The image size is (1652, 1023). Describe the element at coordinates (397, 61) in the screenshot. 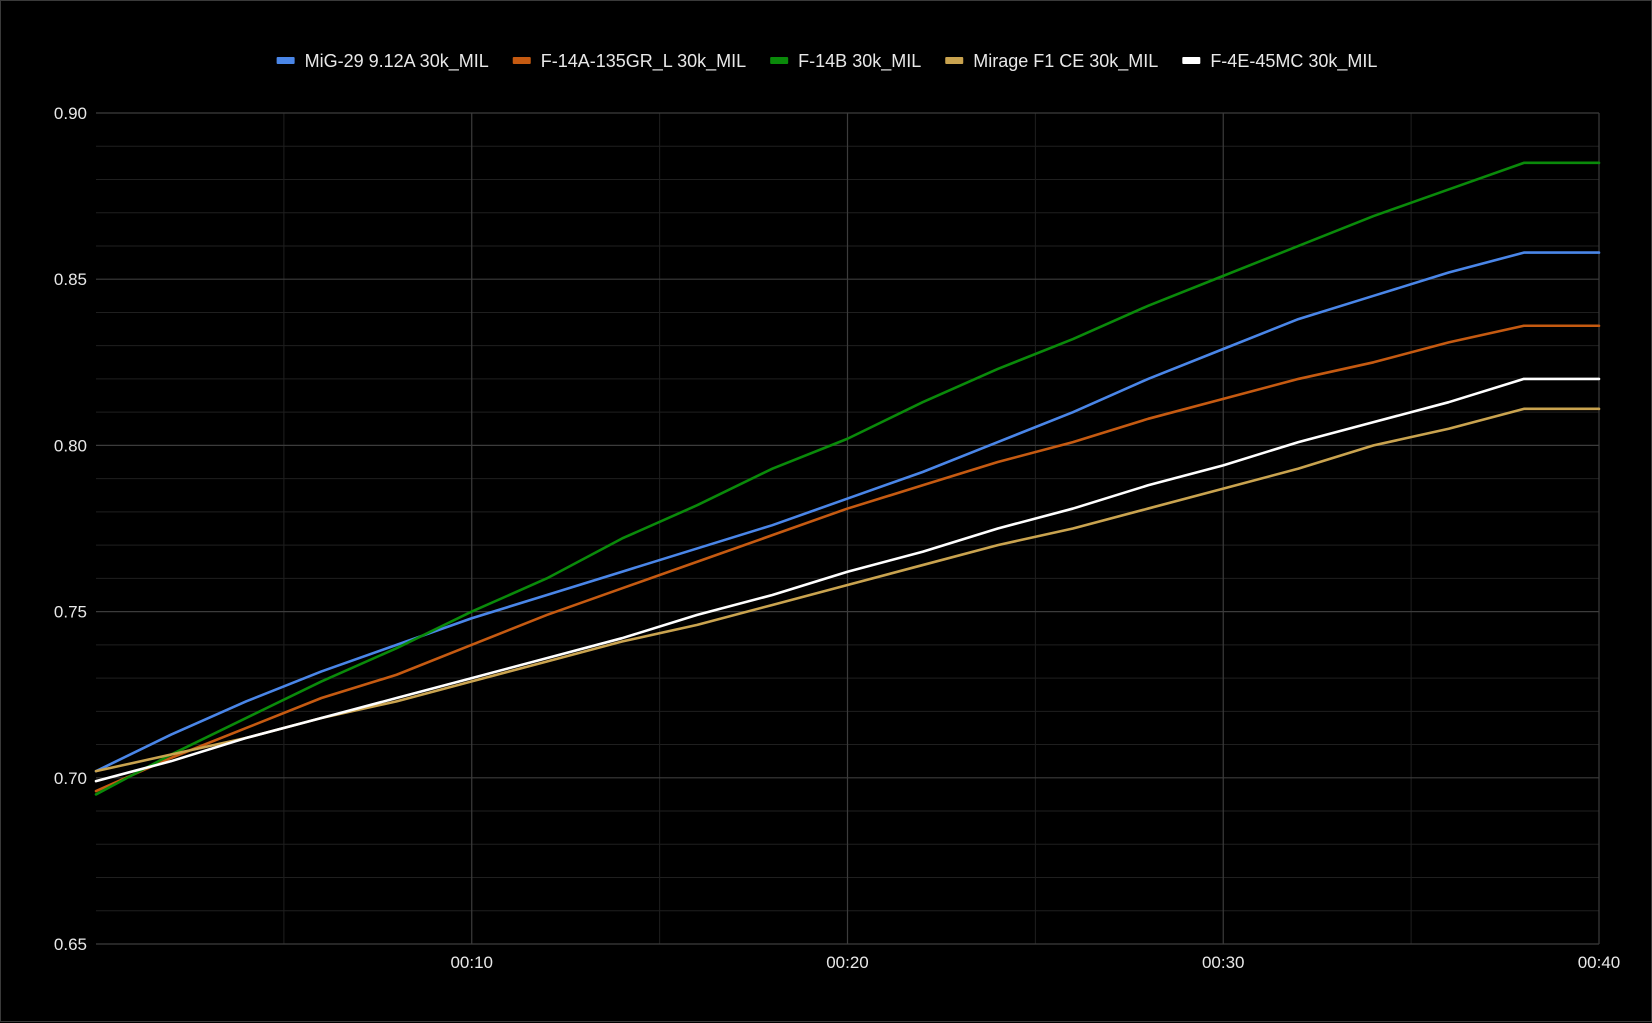

I see `legend-label: MiG-29 9.12A 30k_MIL` at that location.